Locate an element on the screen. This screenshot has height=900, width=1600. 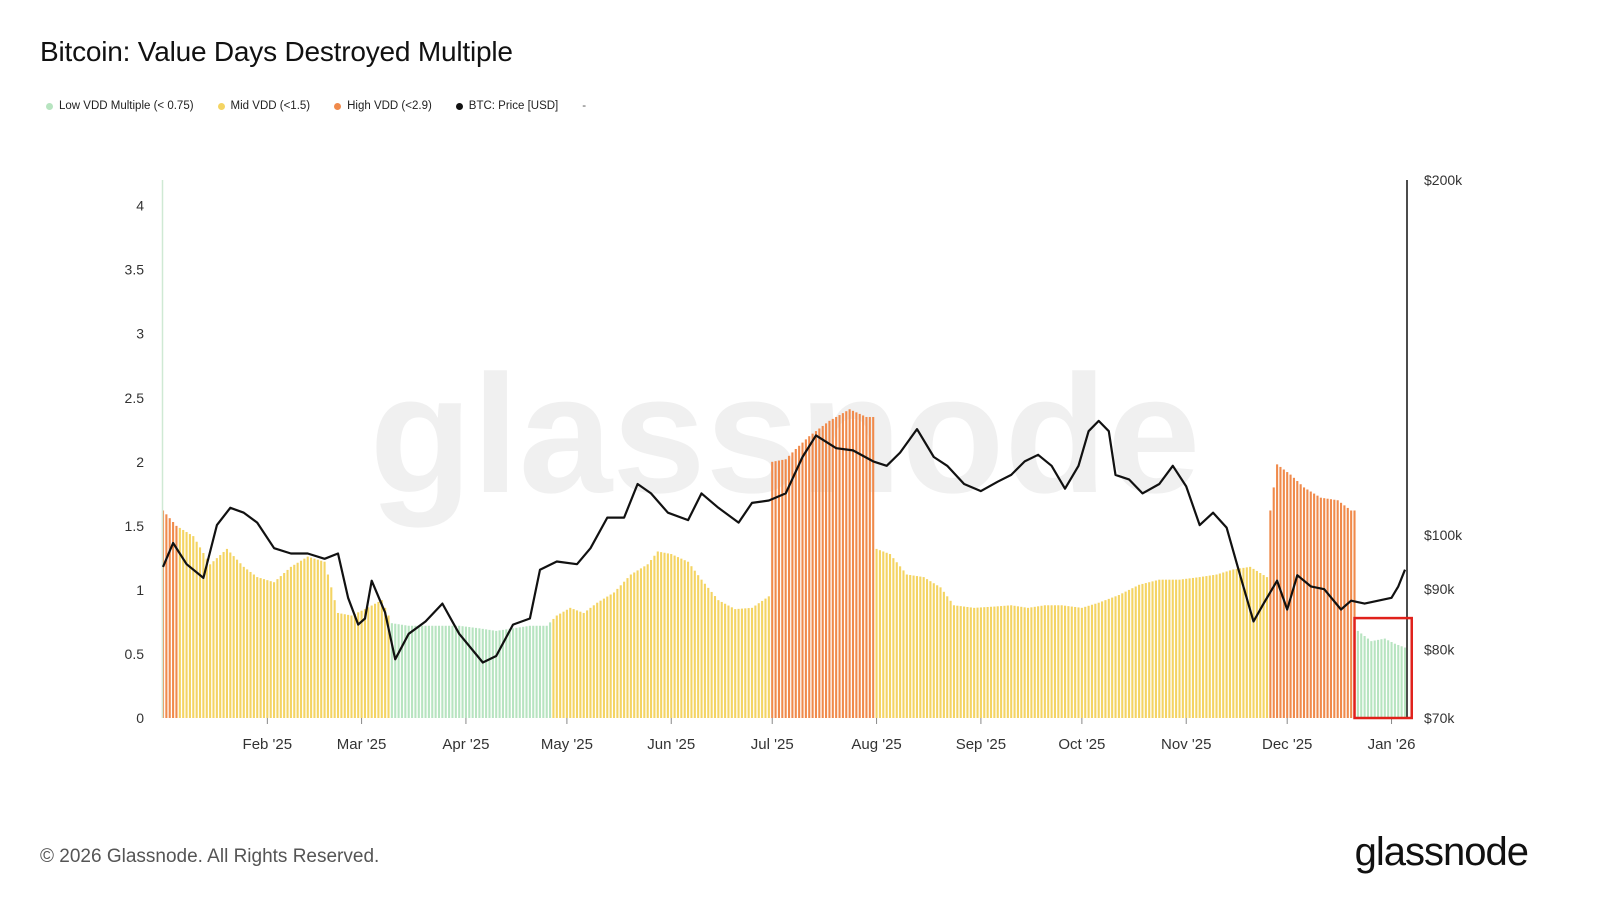
glassnode-logo: glassnode is located at coordinates (1441, 852).